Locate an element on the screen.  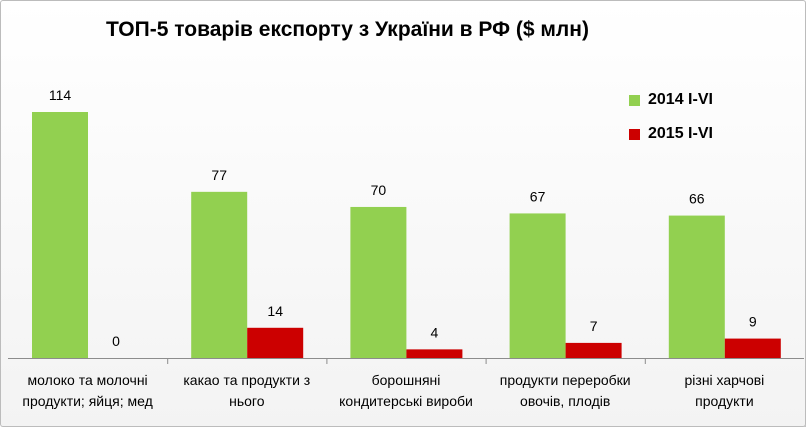
data-label-2015-3: 7 is located at coordinates (594, 326).